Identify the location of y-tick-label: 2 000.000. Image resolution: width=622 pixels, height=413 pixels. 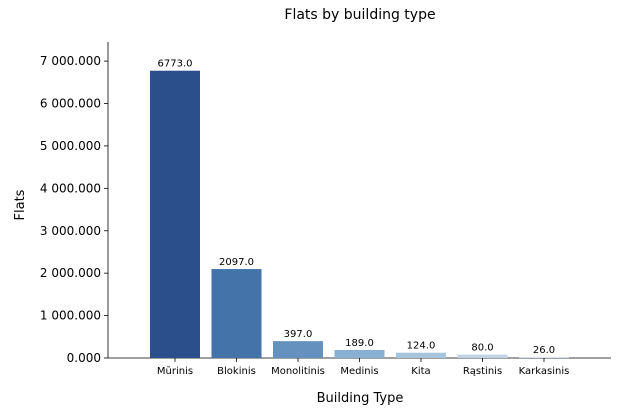
(70, 273).